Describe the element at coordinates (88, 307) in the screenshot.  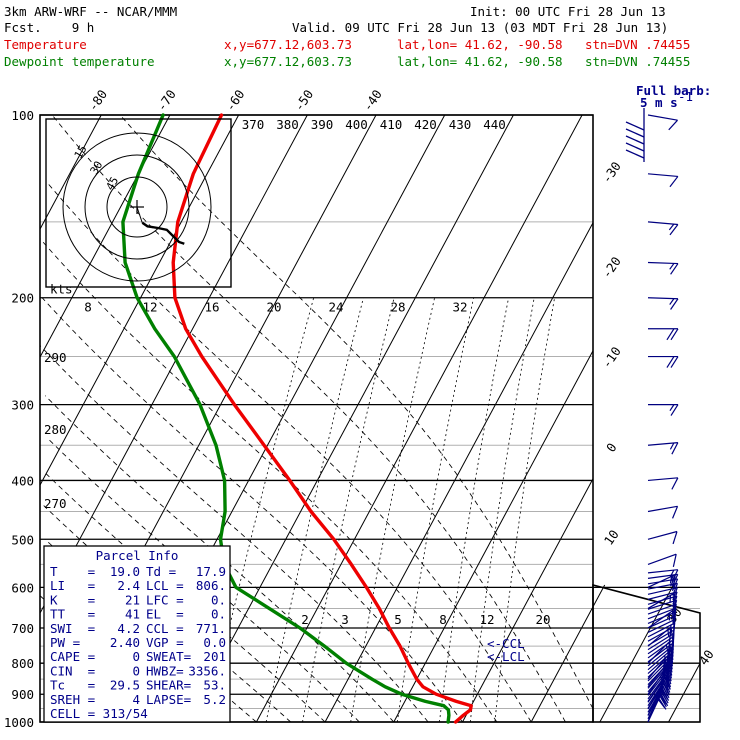
I see `mixing-ratio-label-200: 8` at that location.